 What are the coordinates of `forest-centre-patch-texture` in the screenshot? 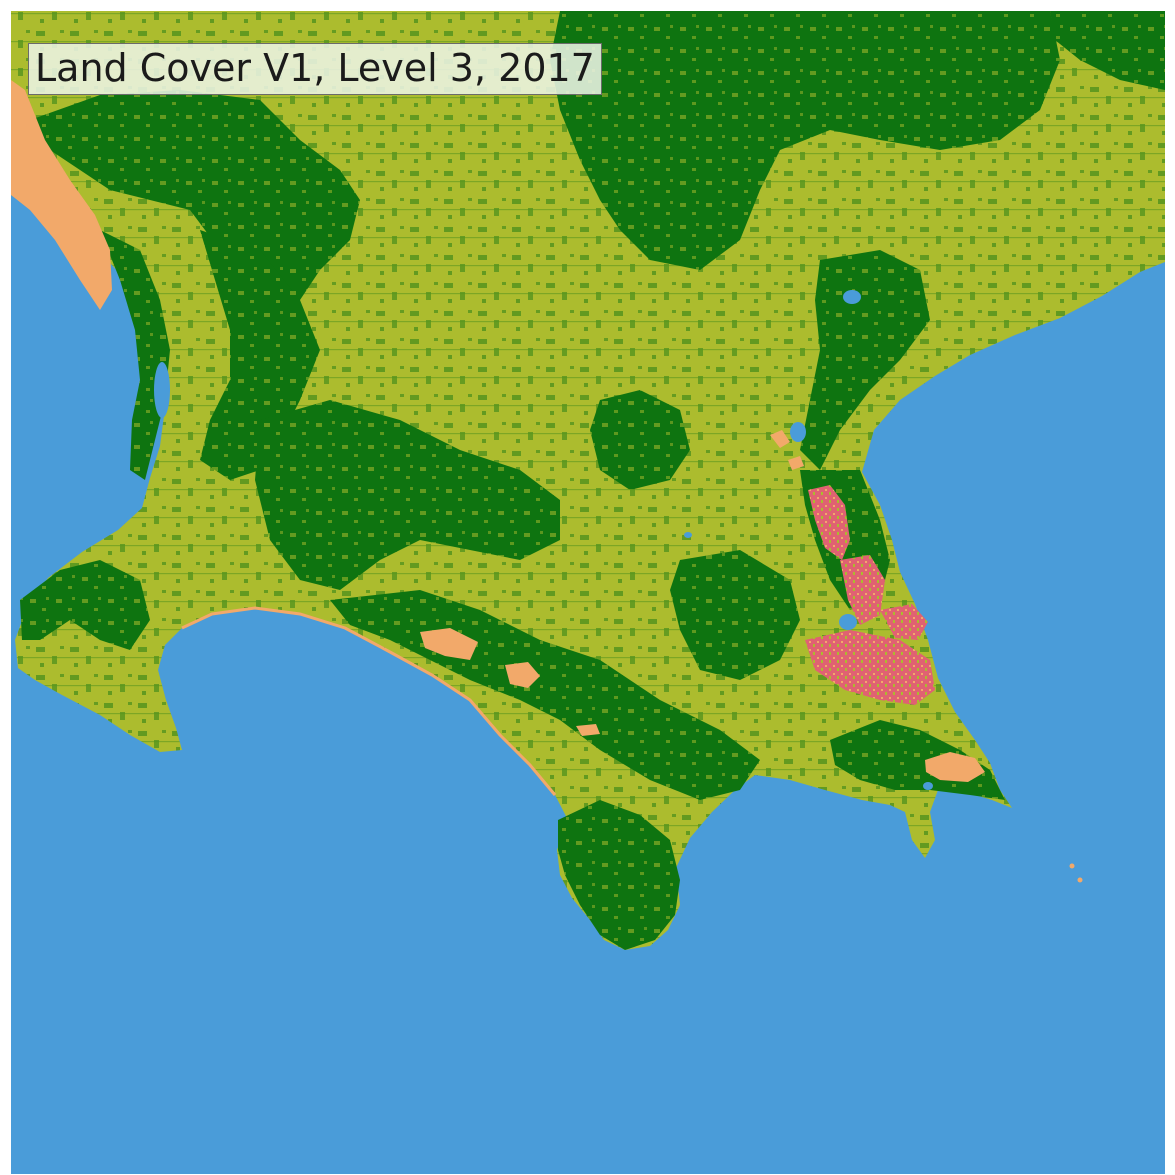 It's located at (640, 440).